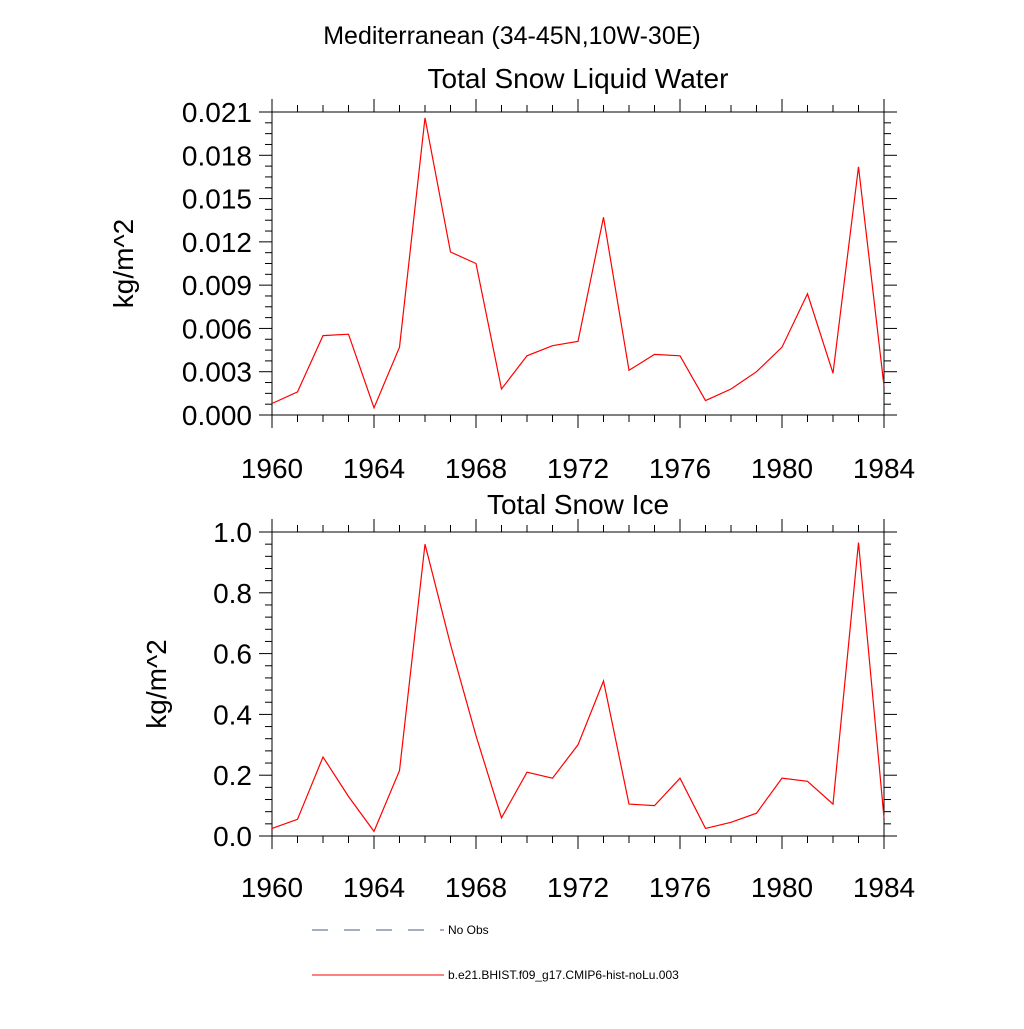 The image size is (1024, 1029). I want to click on y-tick-label: 0.012, so click(217, 242).